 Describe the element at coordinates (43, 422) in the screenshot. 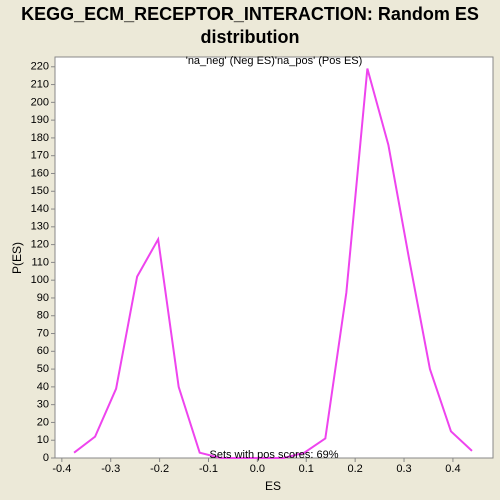

I see `y-tick-label: 20` at that location.